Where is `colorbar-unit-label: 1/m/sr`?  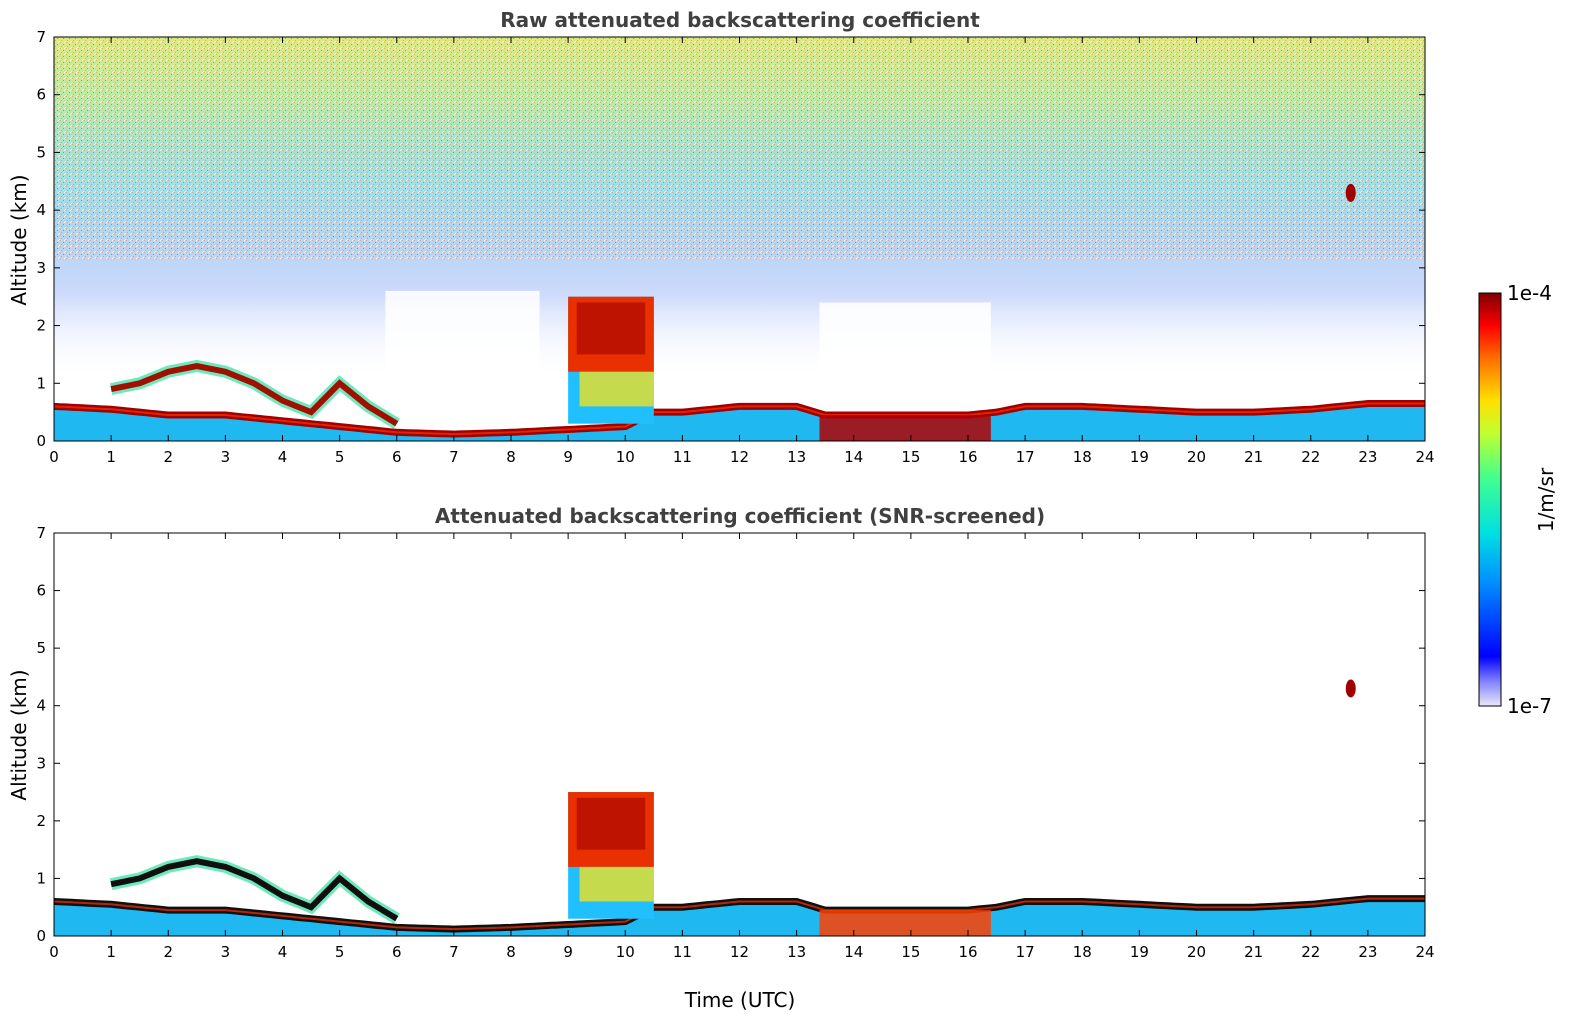 colorbar-unit-label: 1/m/sr is located at coordinates (1546, 499).